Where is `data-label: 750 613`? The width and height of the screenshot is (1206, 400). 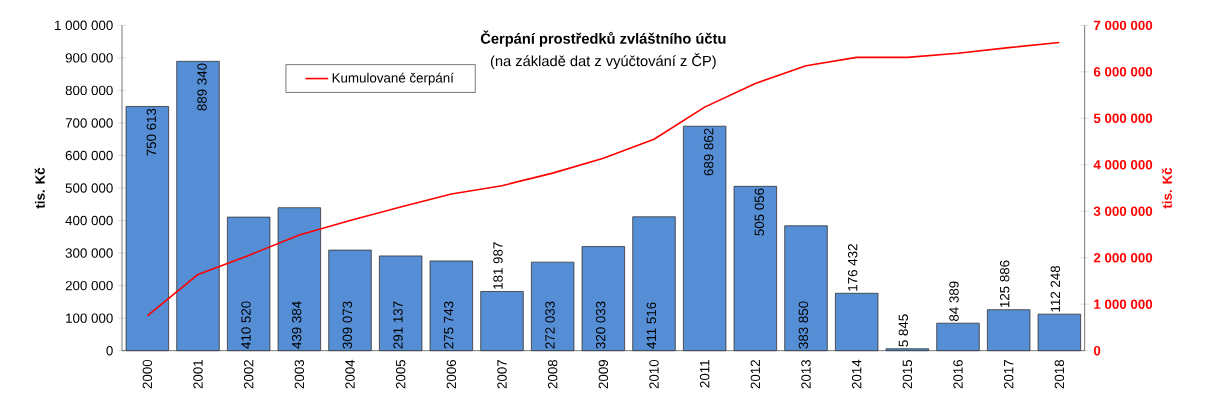
data-label: 750 613 is located at coordinates (151, 132).